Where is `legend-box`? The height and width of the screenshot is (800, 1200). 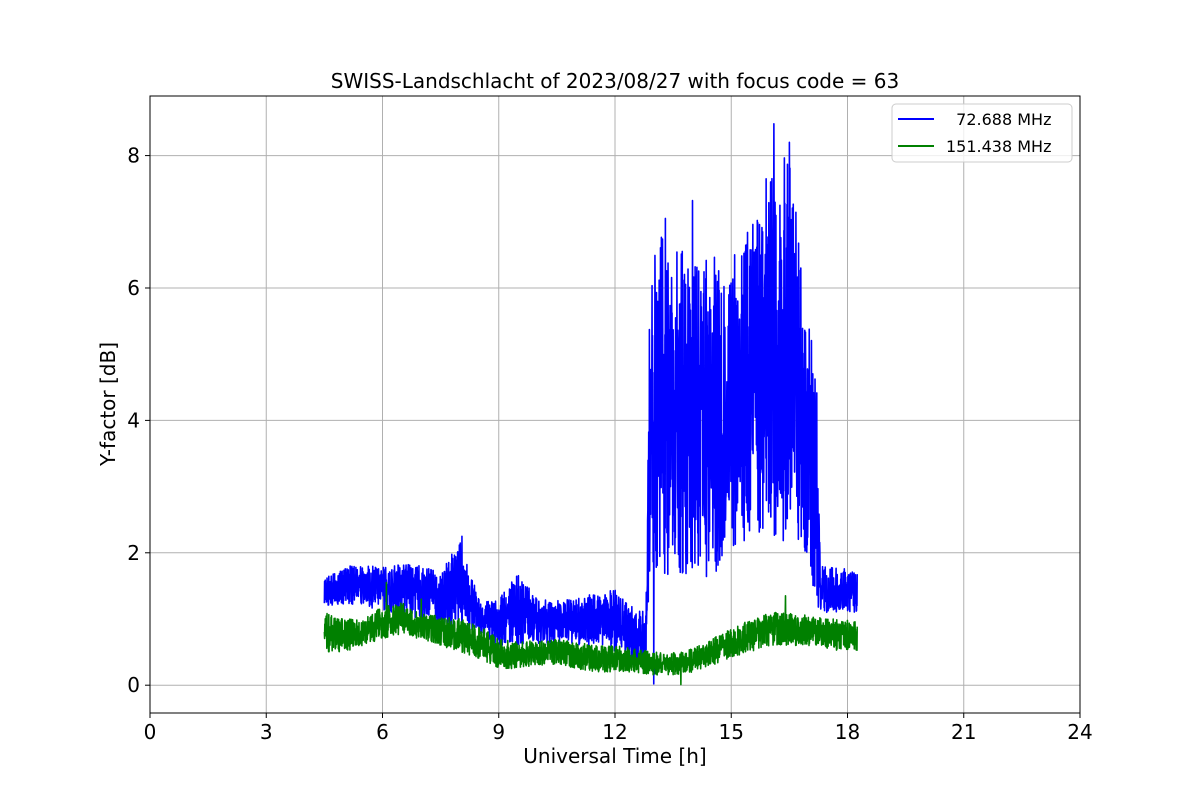 legend-box is located at coordinates (982, 133).